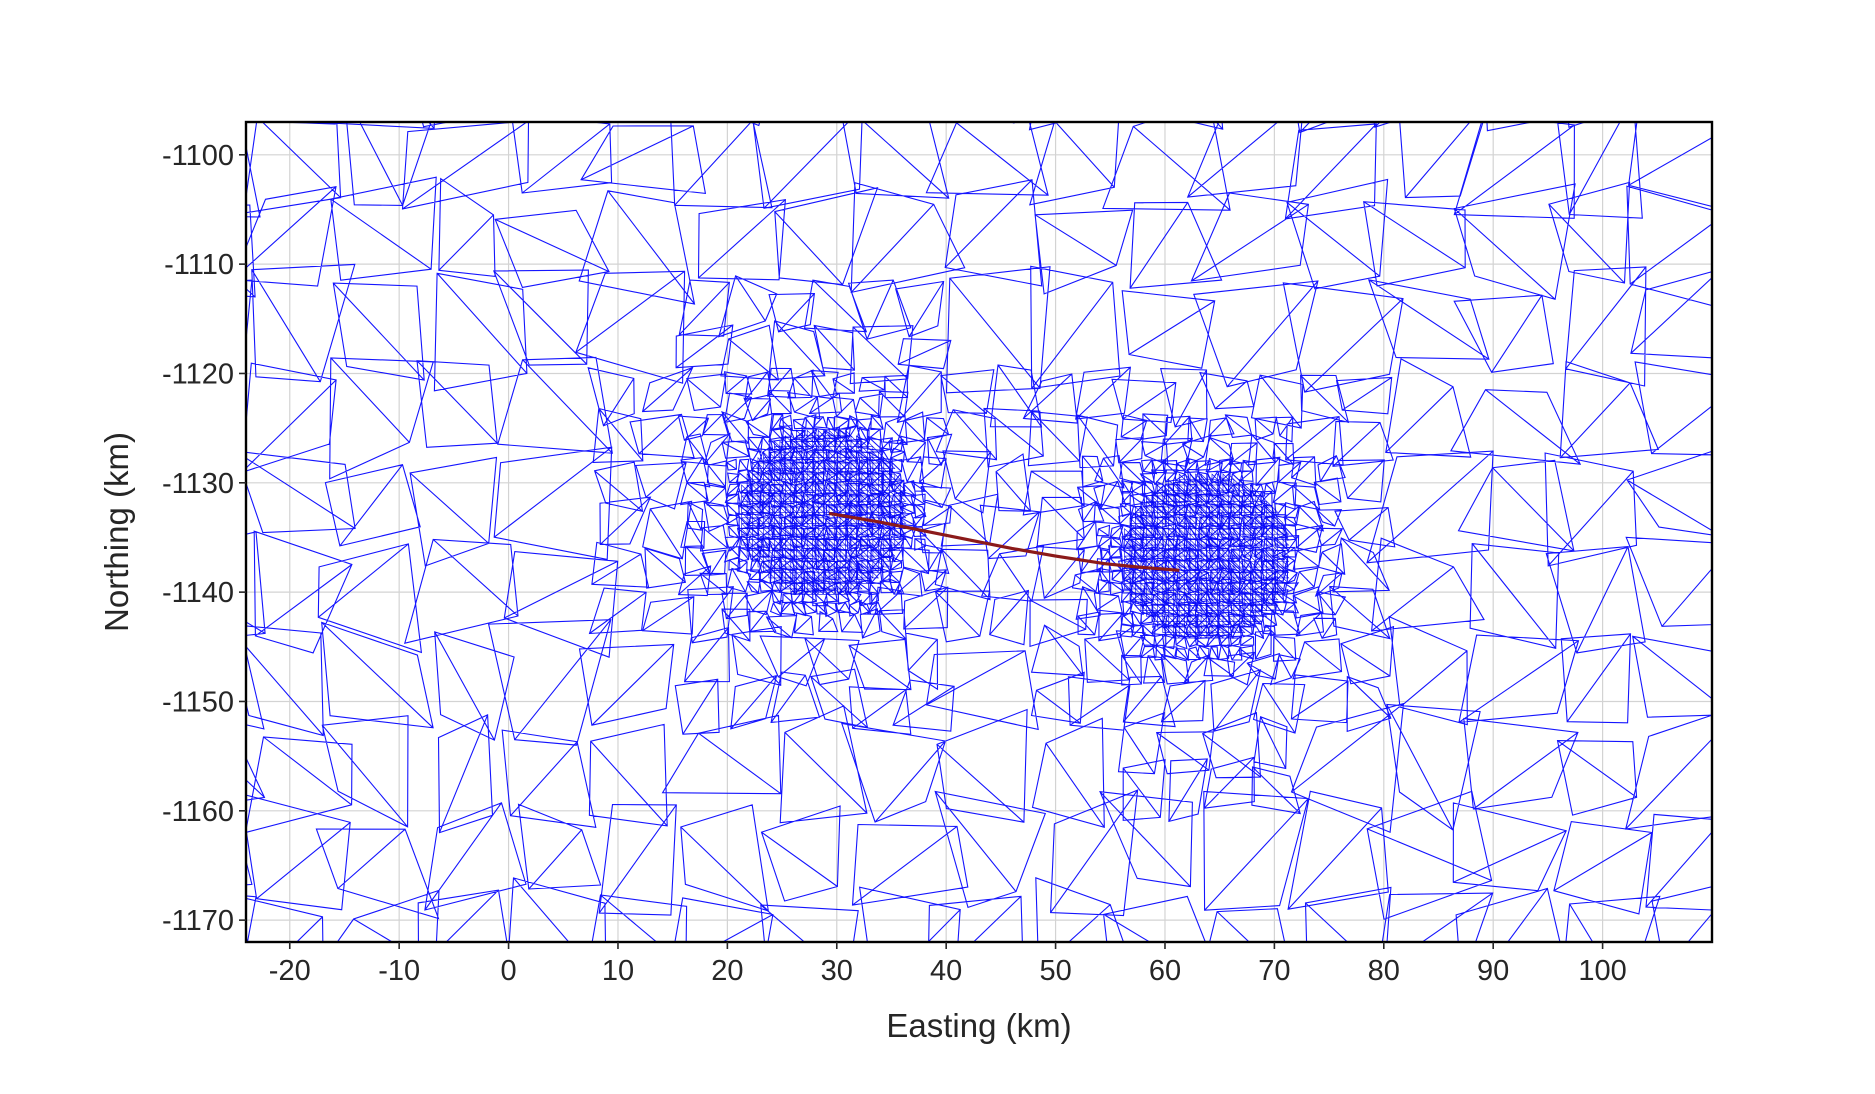  What do you see at coordinates (116, 532) in the screenshot?
I see `y-axis-label: Northing (km)` at bounding box center [116, 532].